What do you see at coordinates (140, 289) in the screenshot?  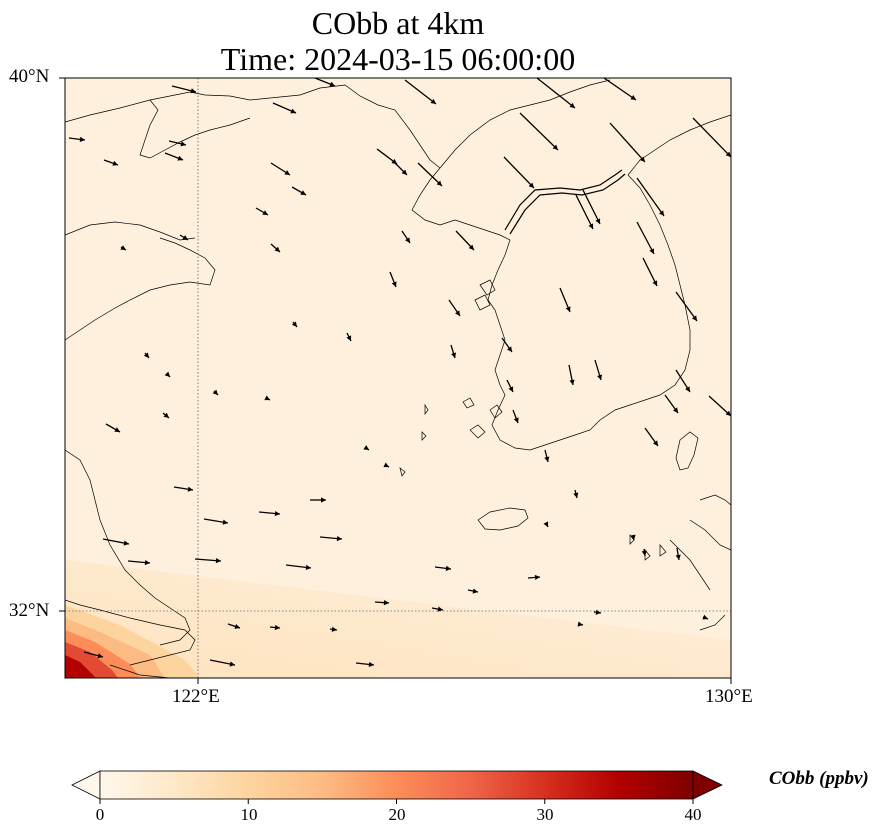 I see `coastline-shandong` at bounding box center [140, 289].